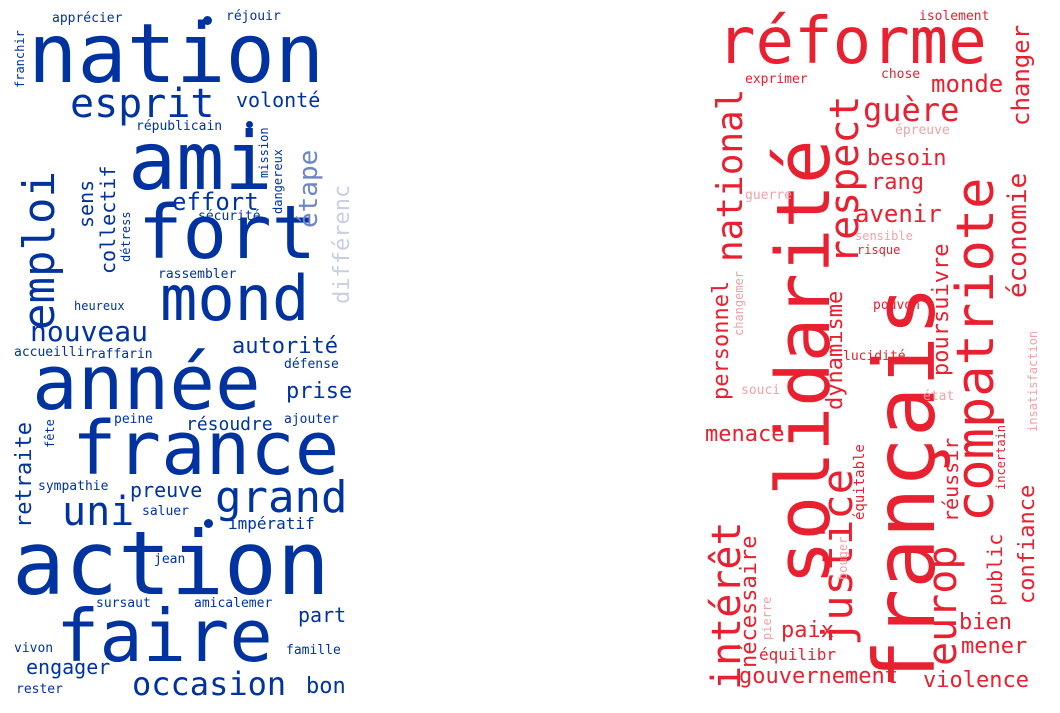  What do you see at coordinates (879, 250) in the screenshot?
I see `word-risque: risque` at bounding box center [879, 250].